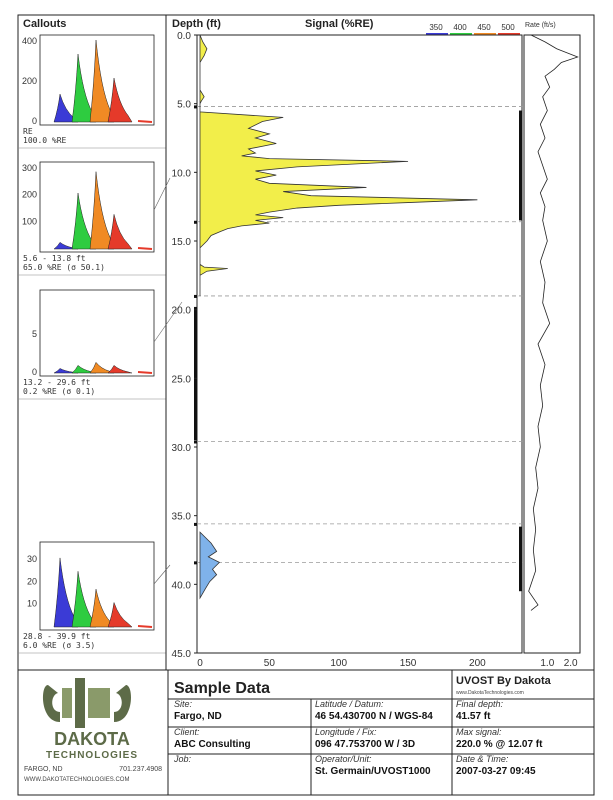  I want to click on rate-plot-area, so click(552, 344).